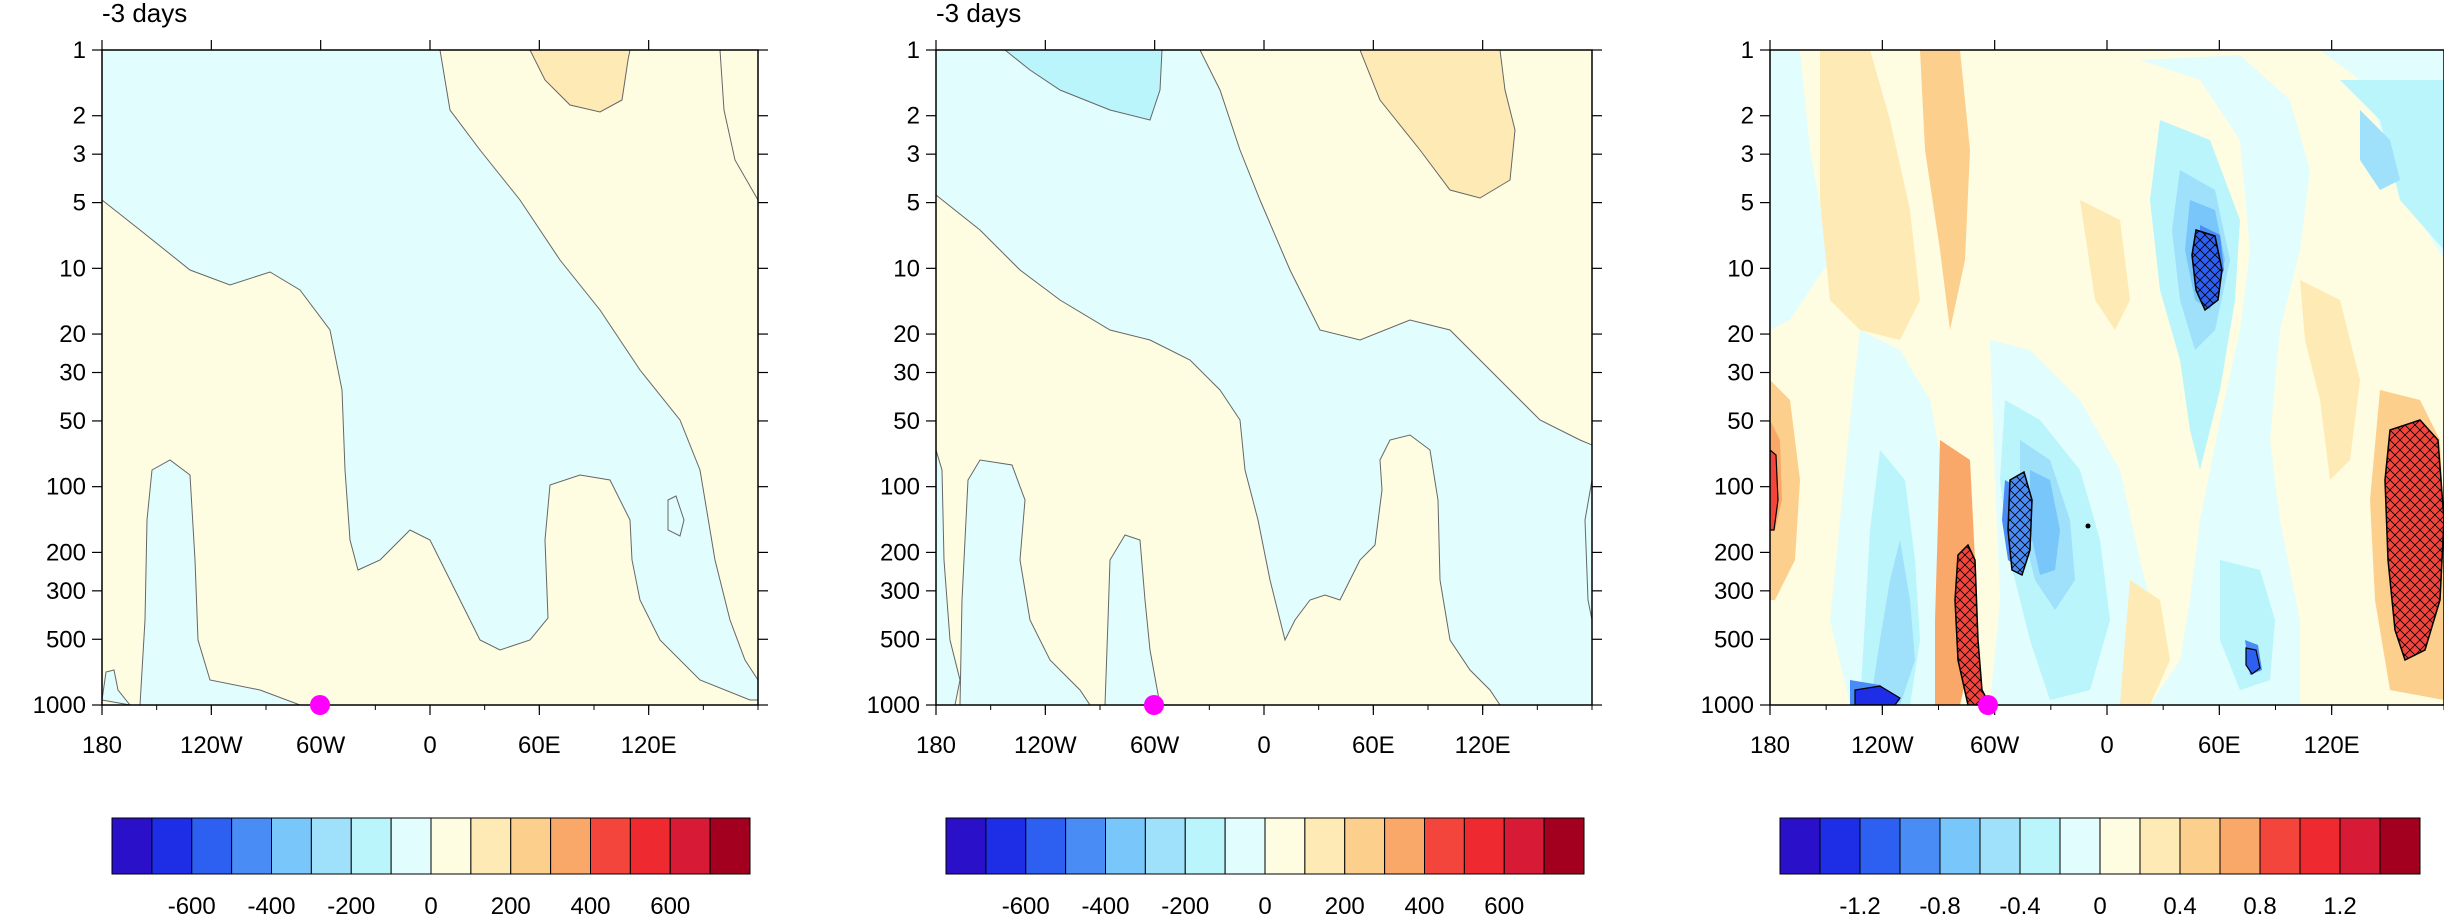 Image resolution: width=2444 pixels, height=917 pixels. I want to click on panel-2-colorbar: -600 -400 -200 0 200 400 600, so click(1265, 867).